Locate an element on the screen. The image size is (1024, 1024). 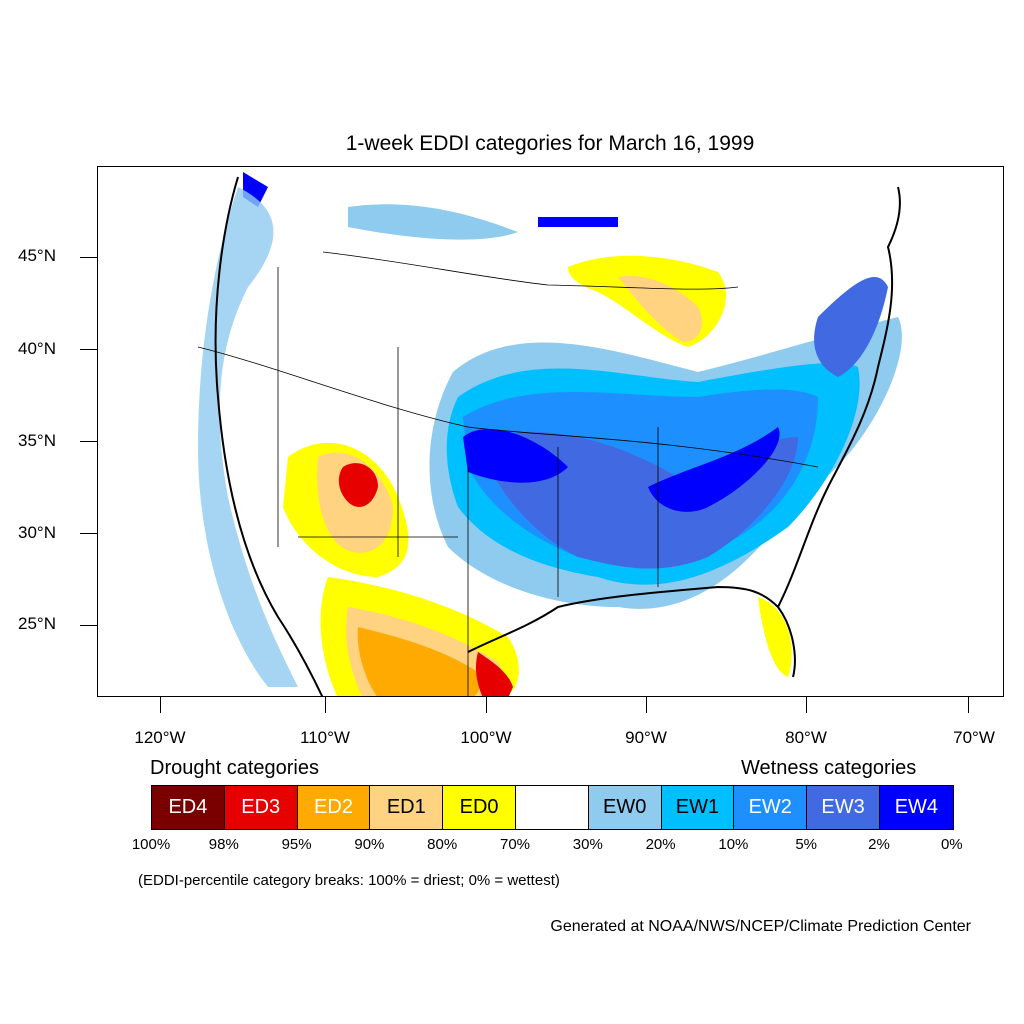
lon-label-80w: 80°W is located at coordinates (806, 737).